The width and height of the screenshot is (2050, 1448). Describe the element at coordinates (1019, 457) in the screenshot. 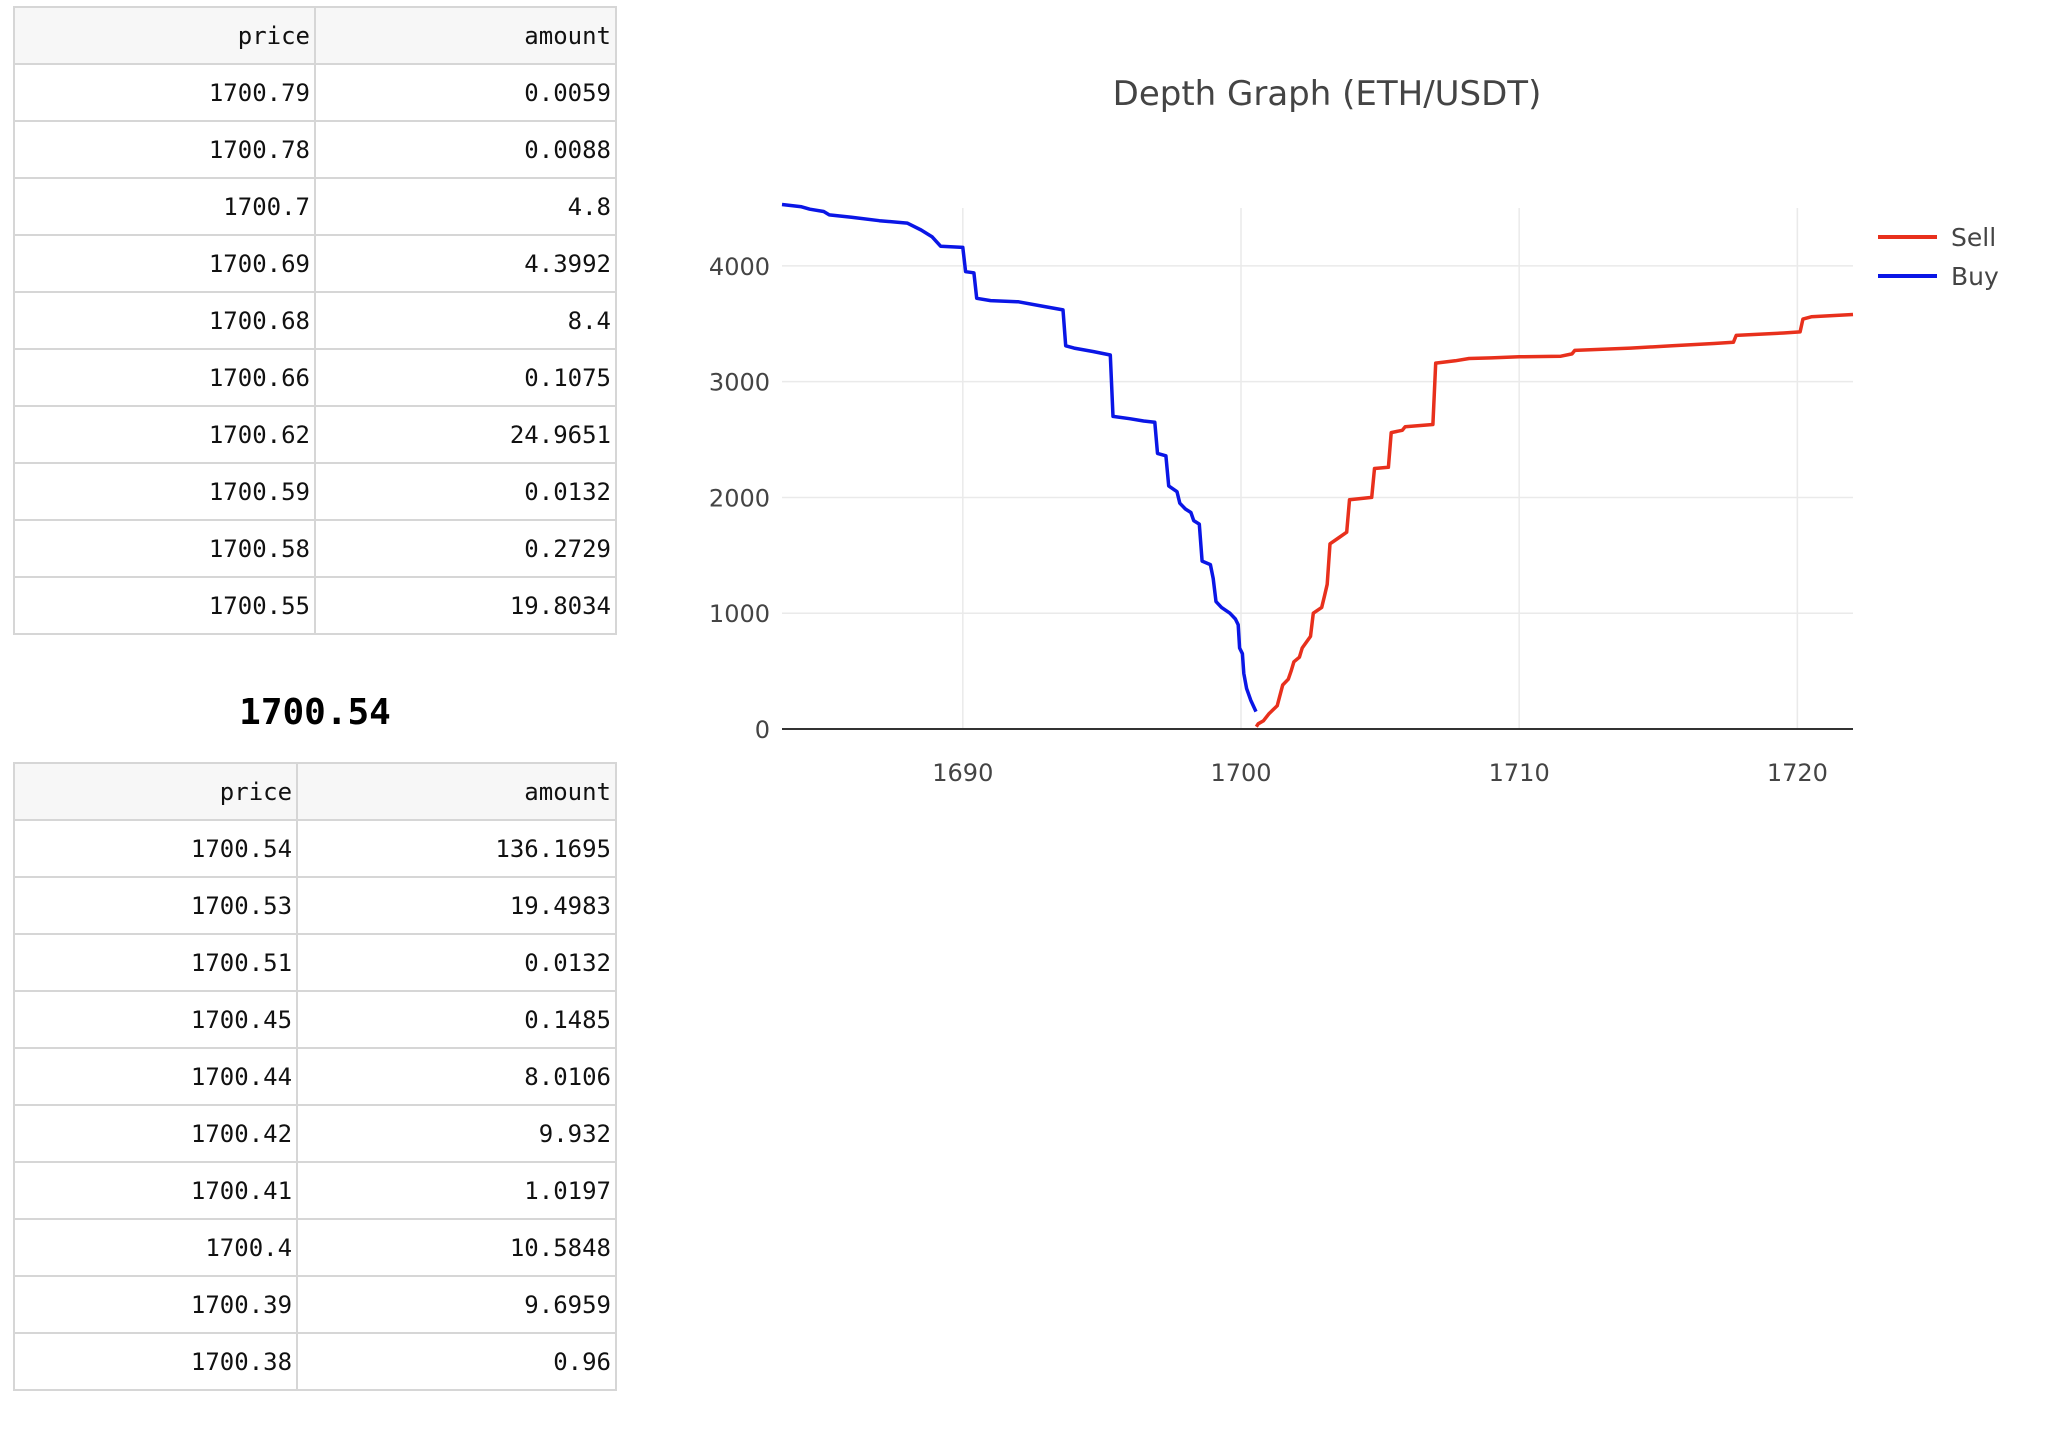

I see `series-line-buy` at that location.